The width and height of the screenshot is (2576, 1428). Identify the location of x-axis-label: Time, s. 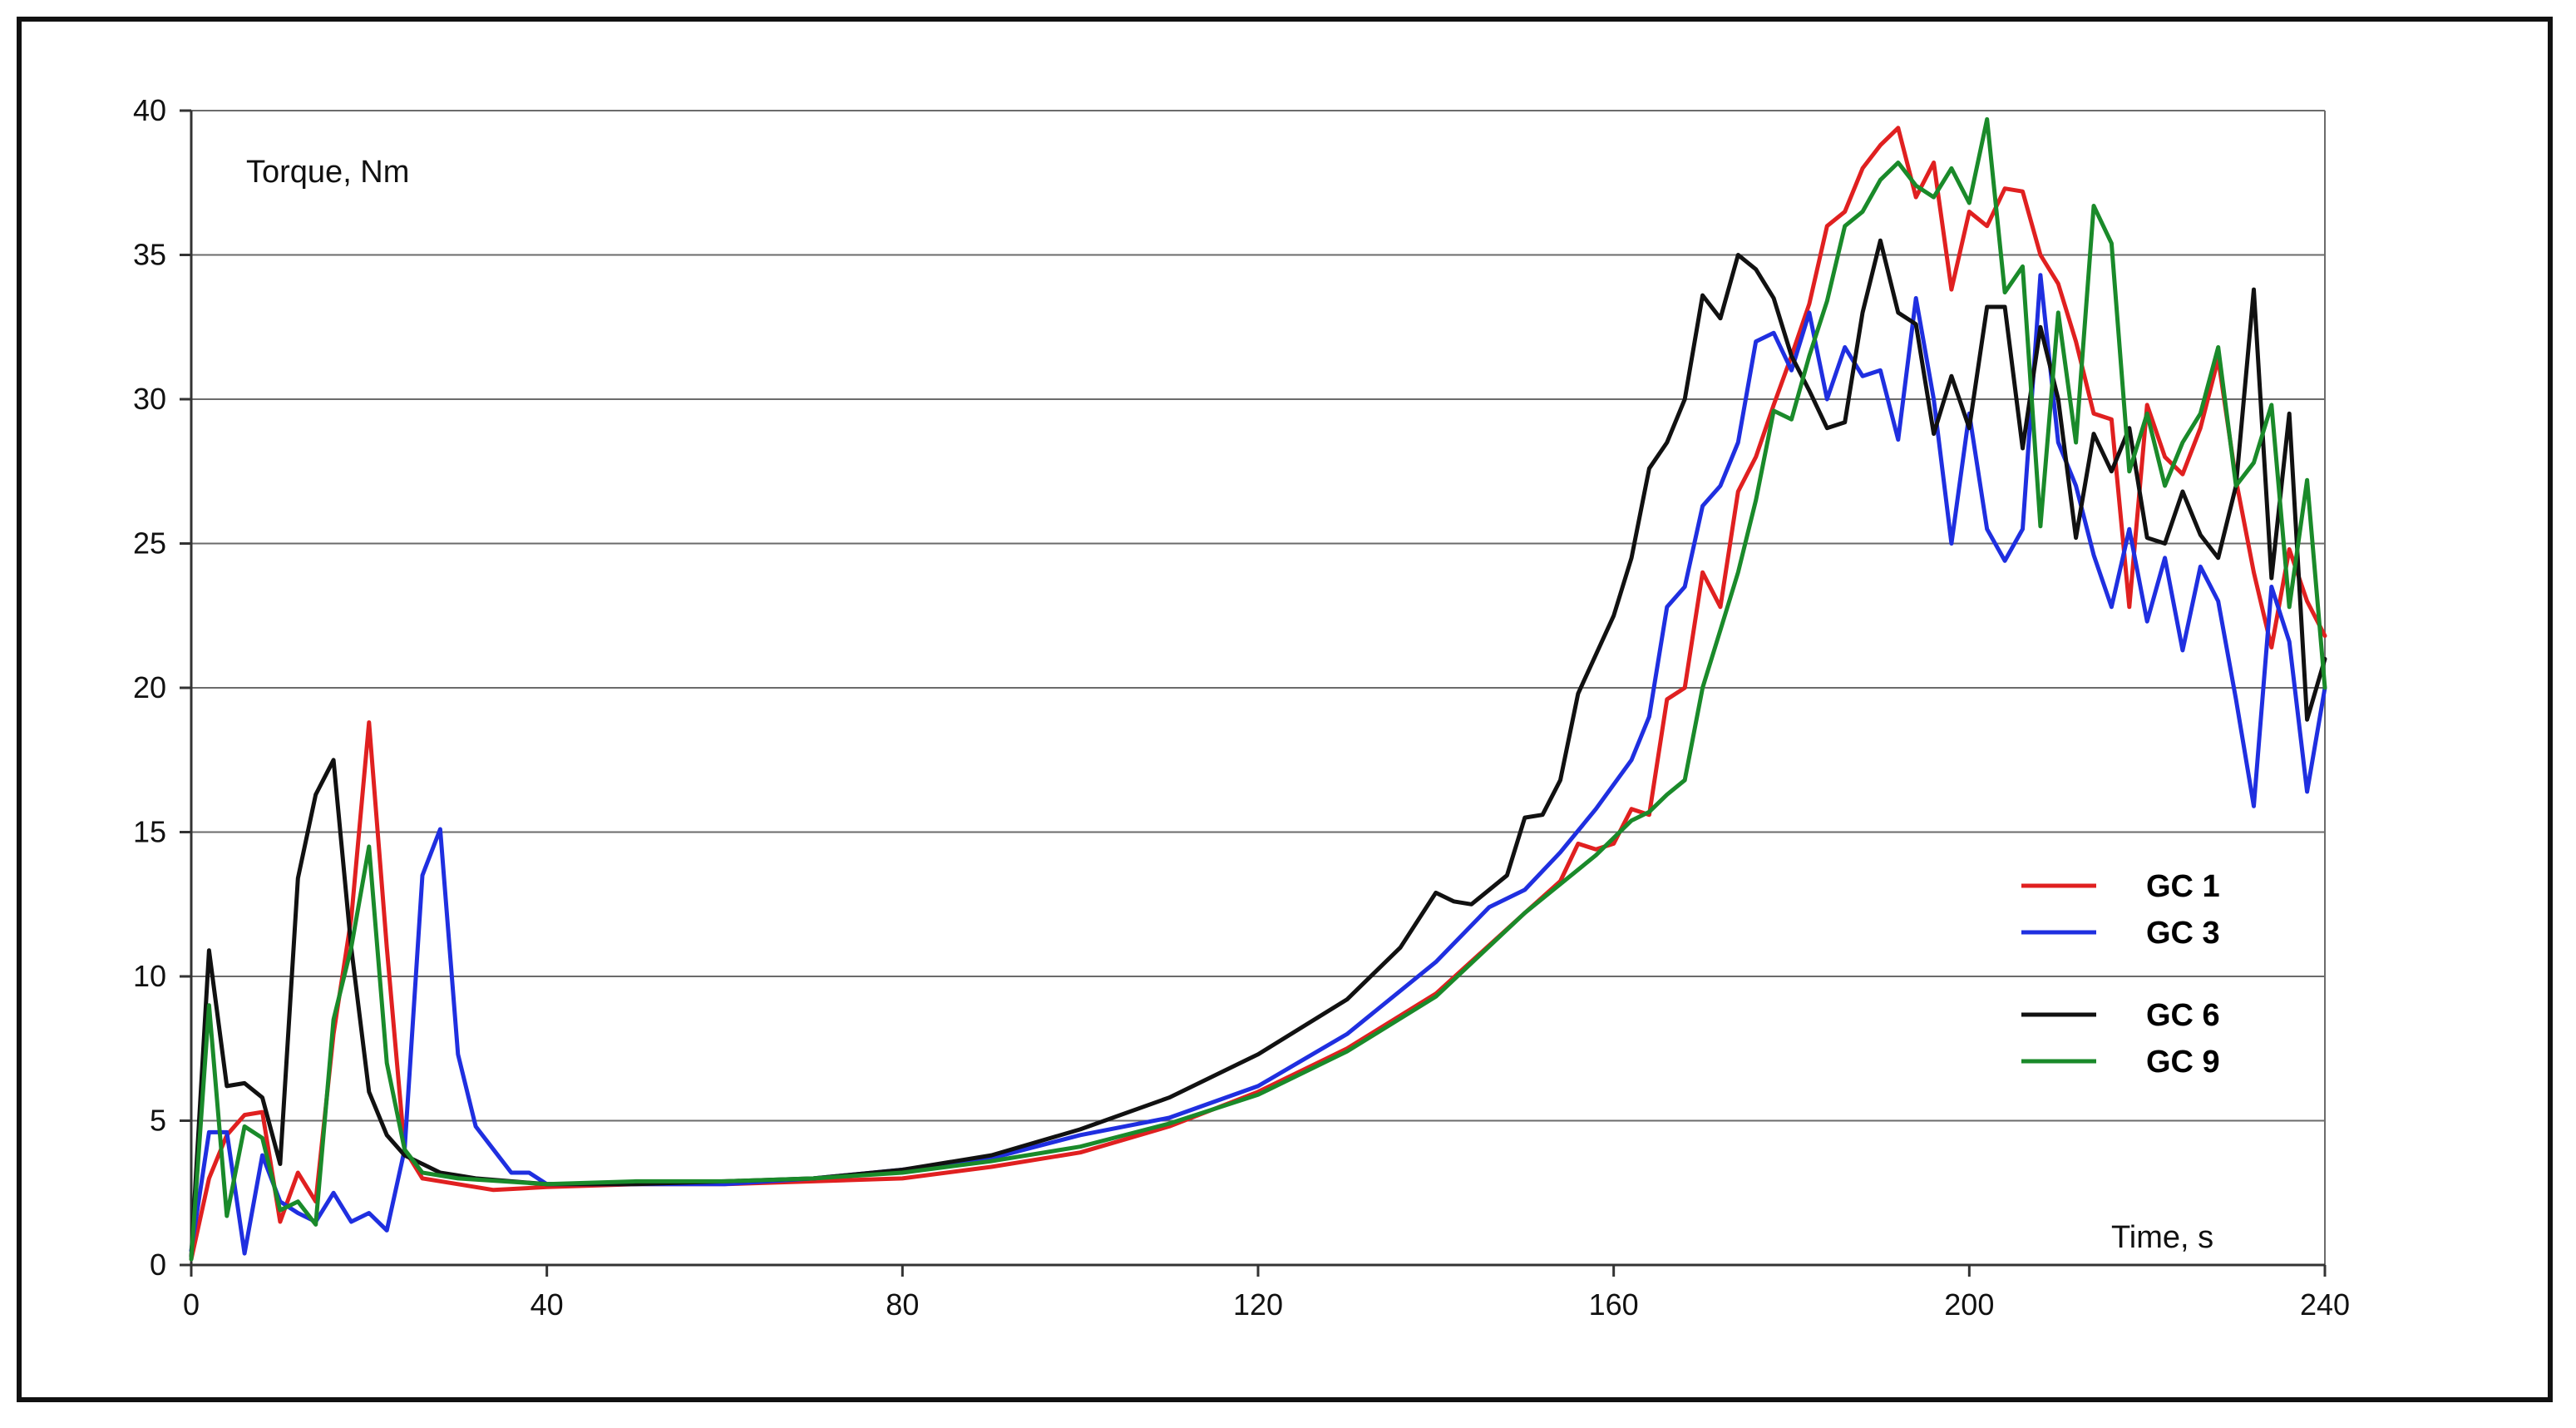
(2162, 1237).